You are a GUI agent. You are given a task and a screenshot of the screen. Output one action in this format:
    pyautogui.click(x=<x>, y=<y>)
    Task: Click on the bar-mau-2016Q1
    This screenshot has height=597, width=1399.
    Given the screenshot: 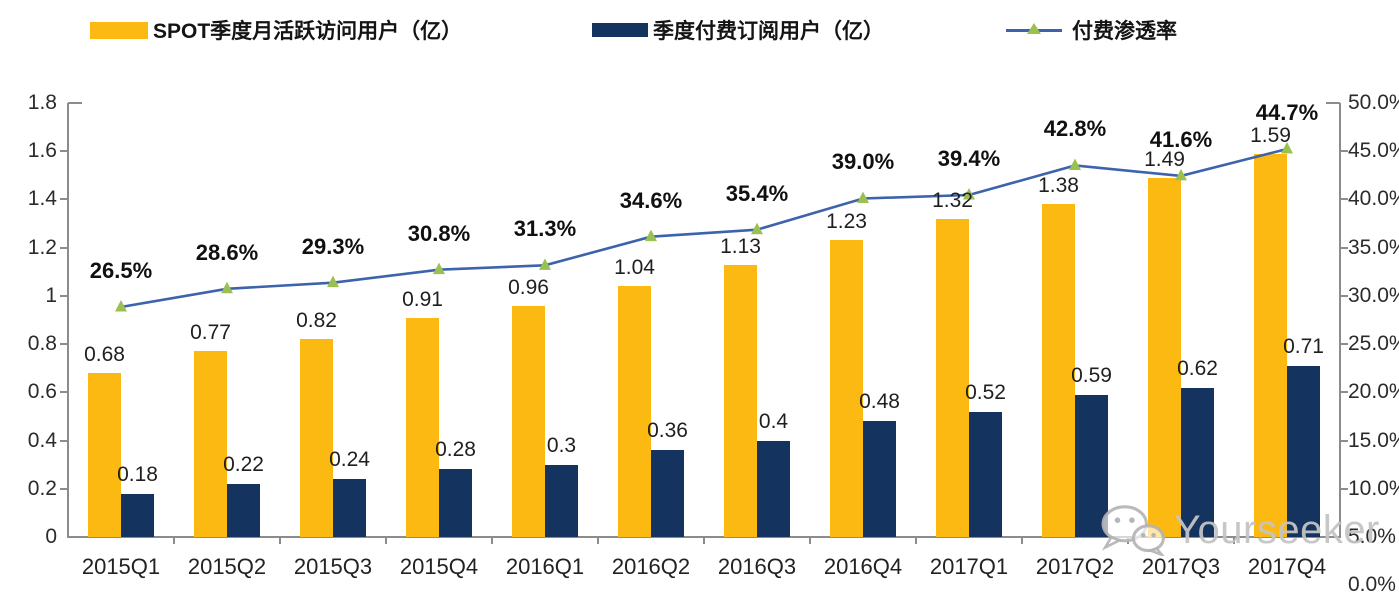 What is the action you would take?
    pyautogui.click(x=528, y=421)
    